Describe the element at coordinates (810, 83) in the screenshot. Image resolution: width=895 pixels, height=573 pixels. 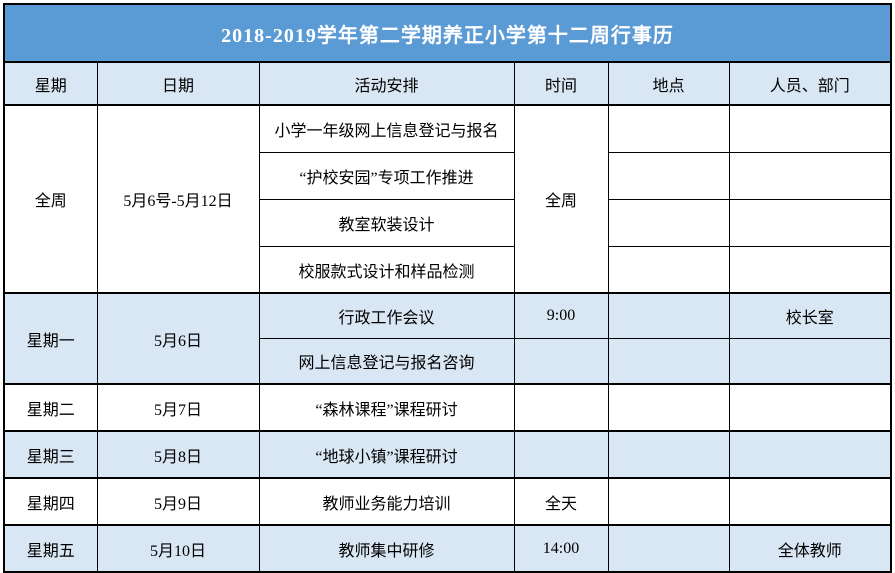
I see `col-header-person: 人员、部门` at that location.